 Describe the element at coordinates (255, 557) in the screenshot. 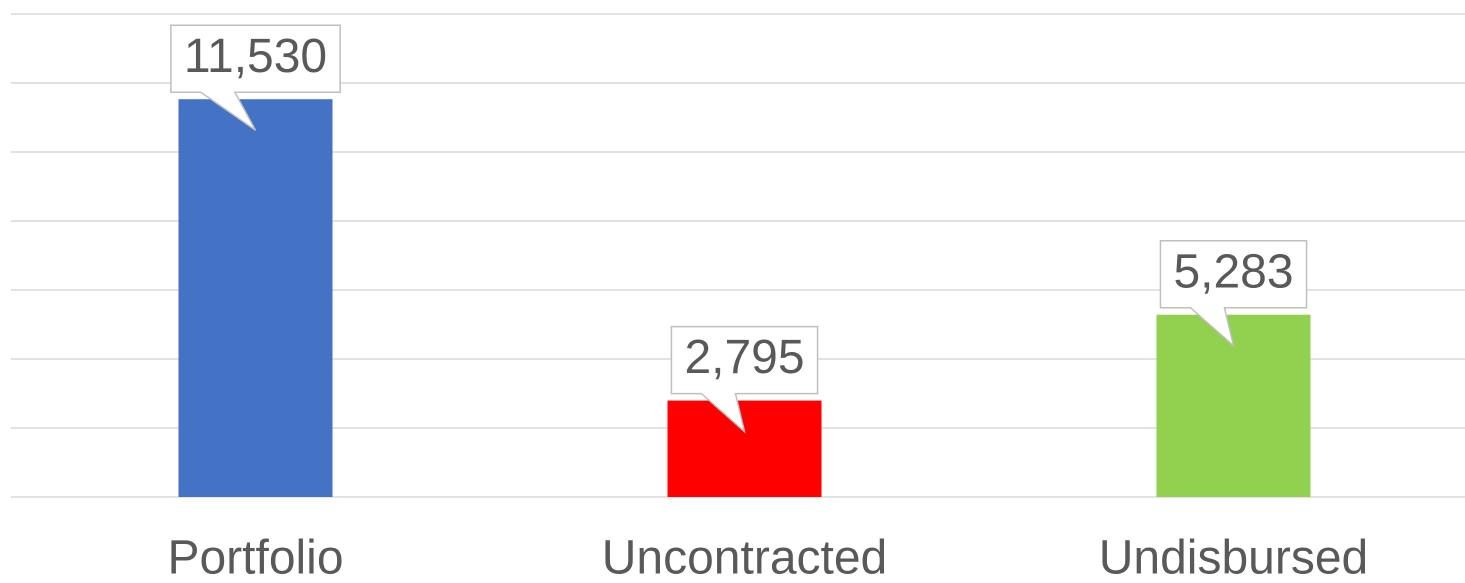

I see `x-tick-label: Portfolio` at that location.